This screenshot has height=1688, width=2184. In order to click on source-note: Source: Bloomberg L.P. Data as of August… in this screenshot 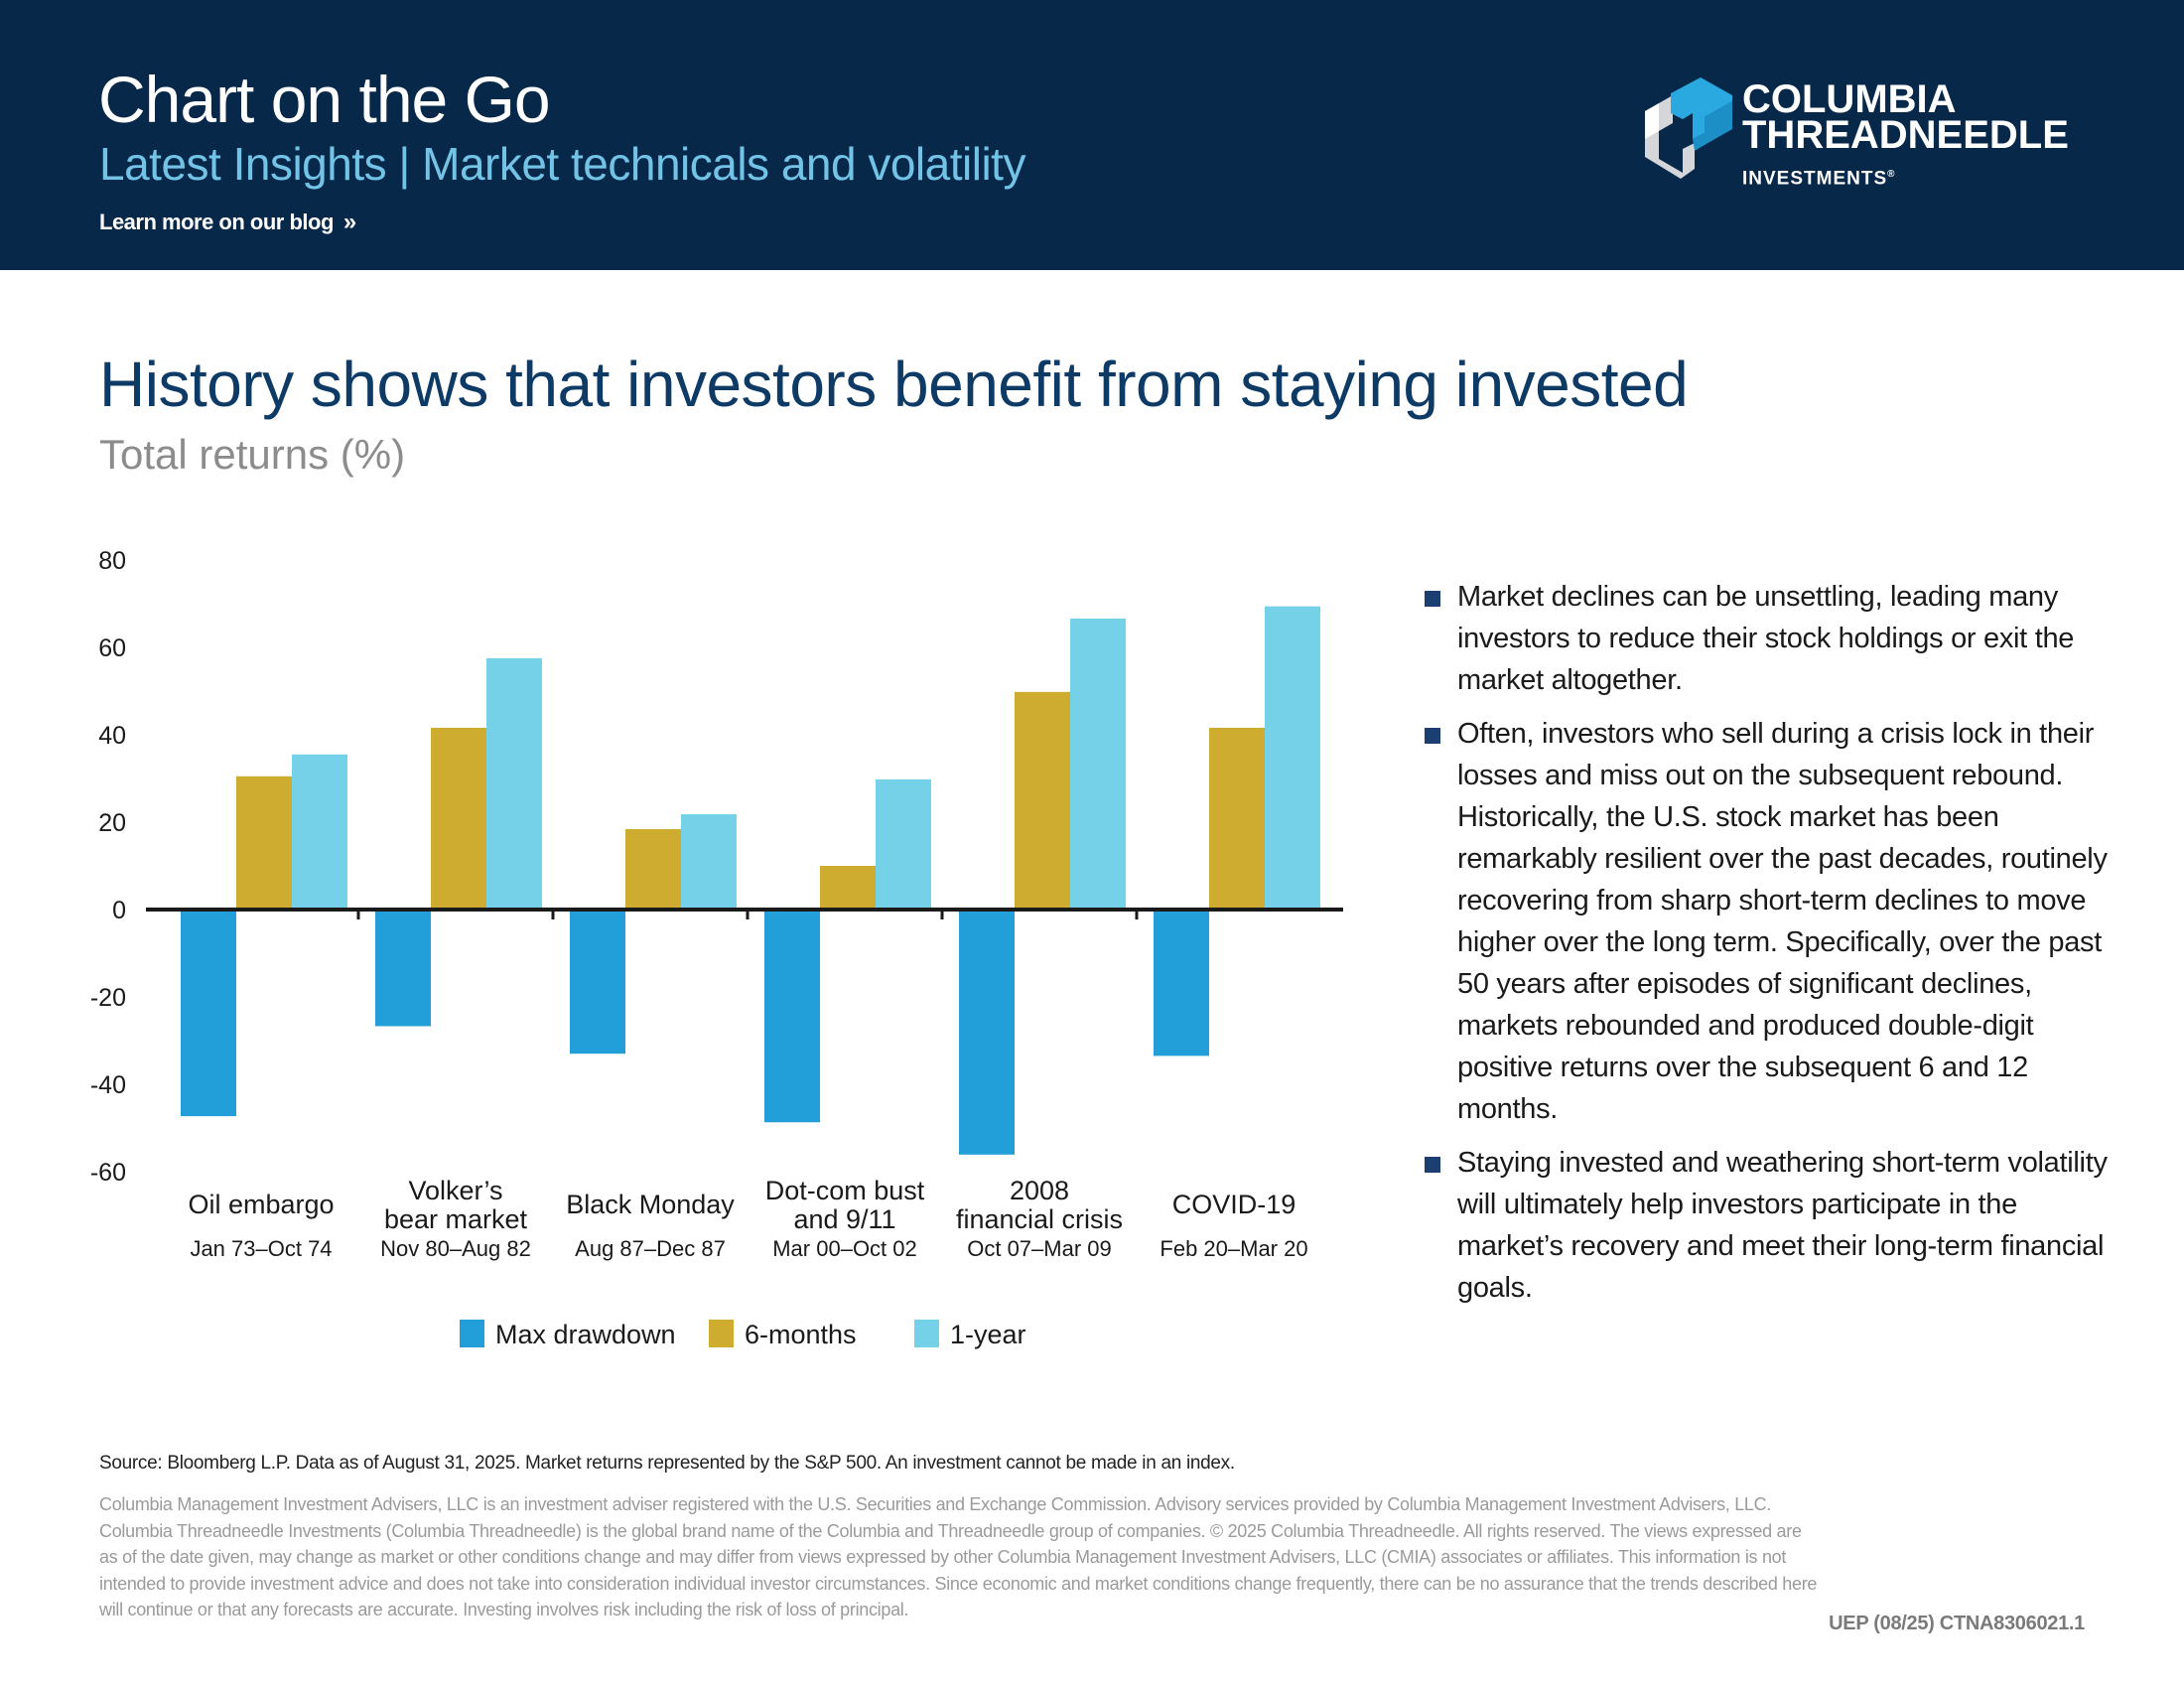, I will do `click(667, 1463)`.